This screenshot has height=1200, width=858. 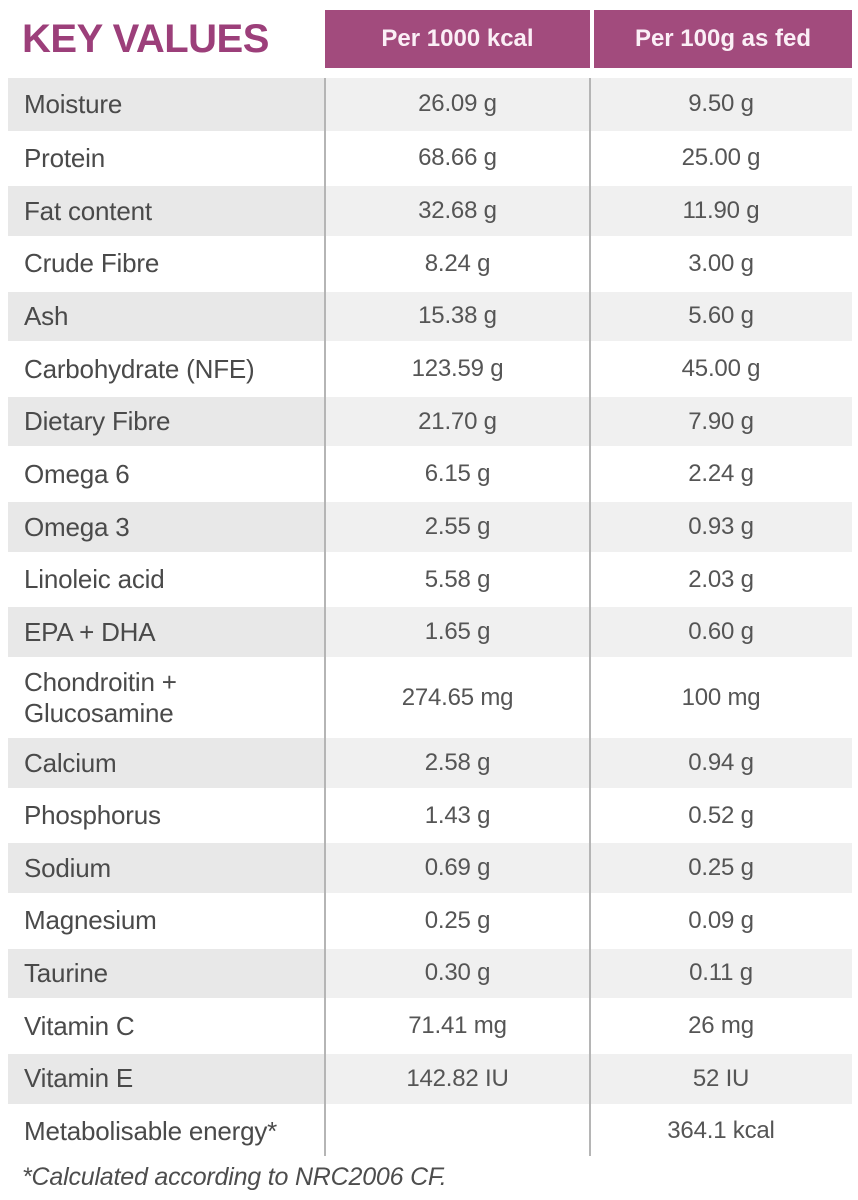 I want to click on value-per-1000-kcal: 2.58 g, so click(x=457, y=763).